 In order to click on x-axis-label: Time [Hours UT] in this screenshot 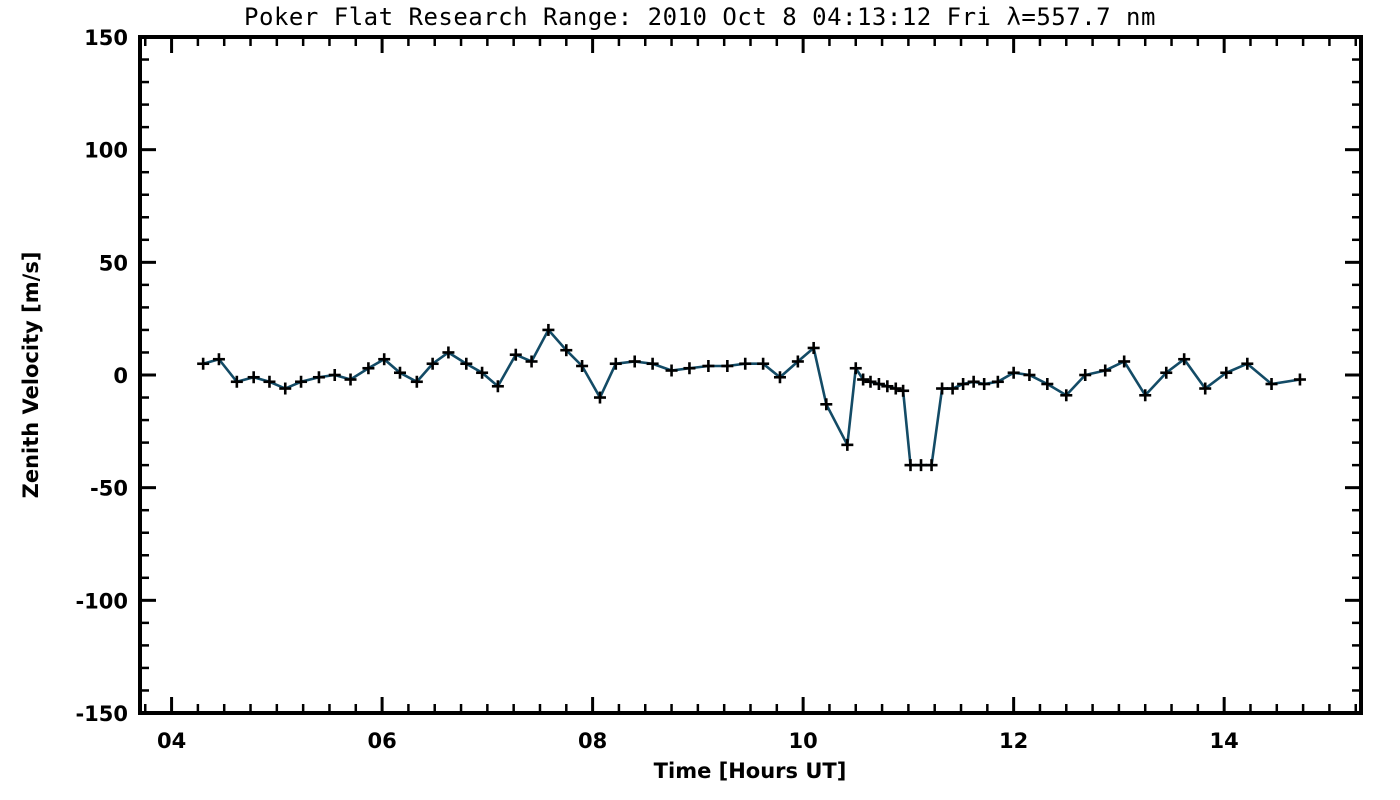, I will do `click(750, 771)`.